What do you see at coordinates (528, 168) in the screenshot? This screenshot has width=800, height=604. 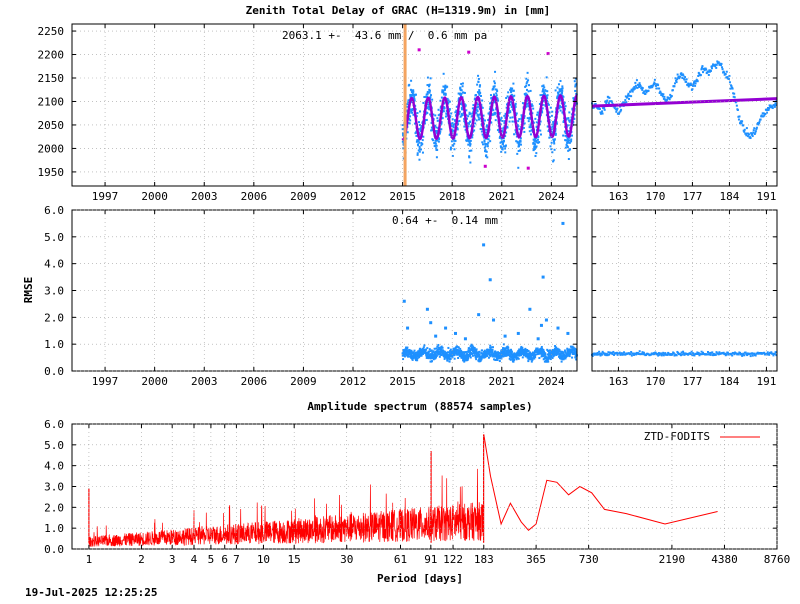 I see `ztd-outlier-point` at bounding box center [528, 168].